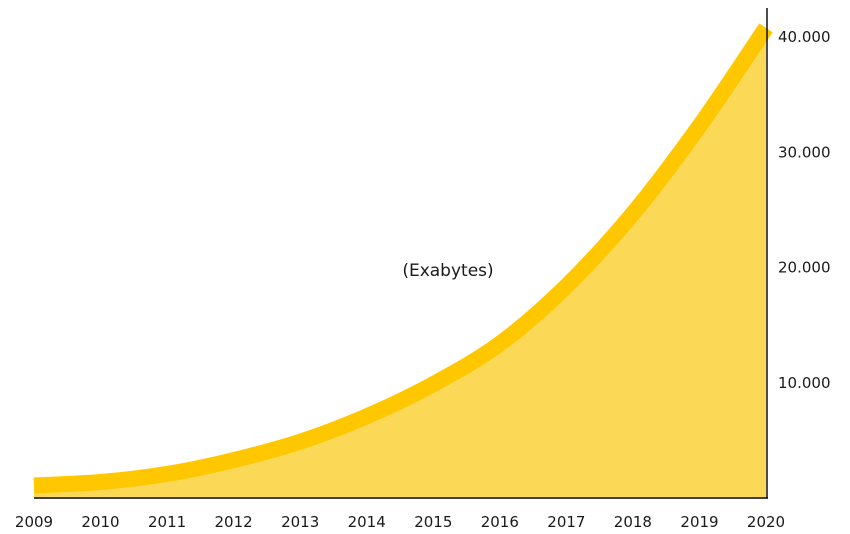 The width and height of the screenshot is (850, 534). What do you see at coordinates (447, 271) in the screenshot?
I see `unit-label: (Exabytes)` at bounding box center [447, 271].